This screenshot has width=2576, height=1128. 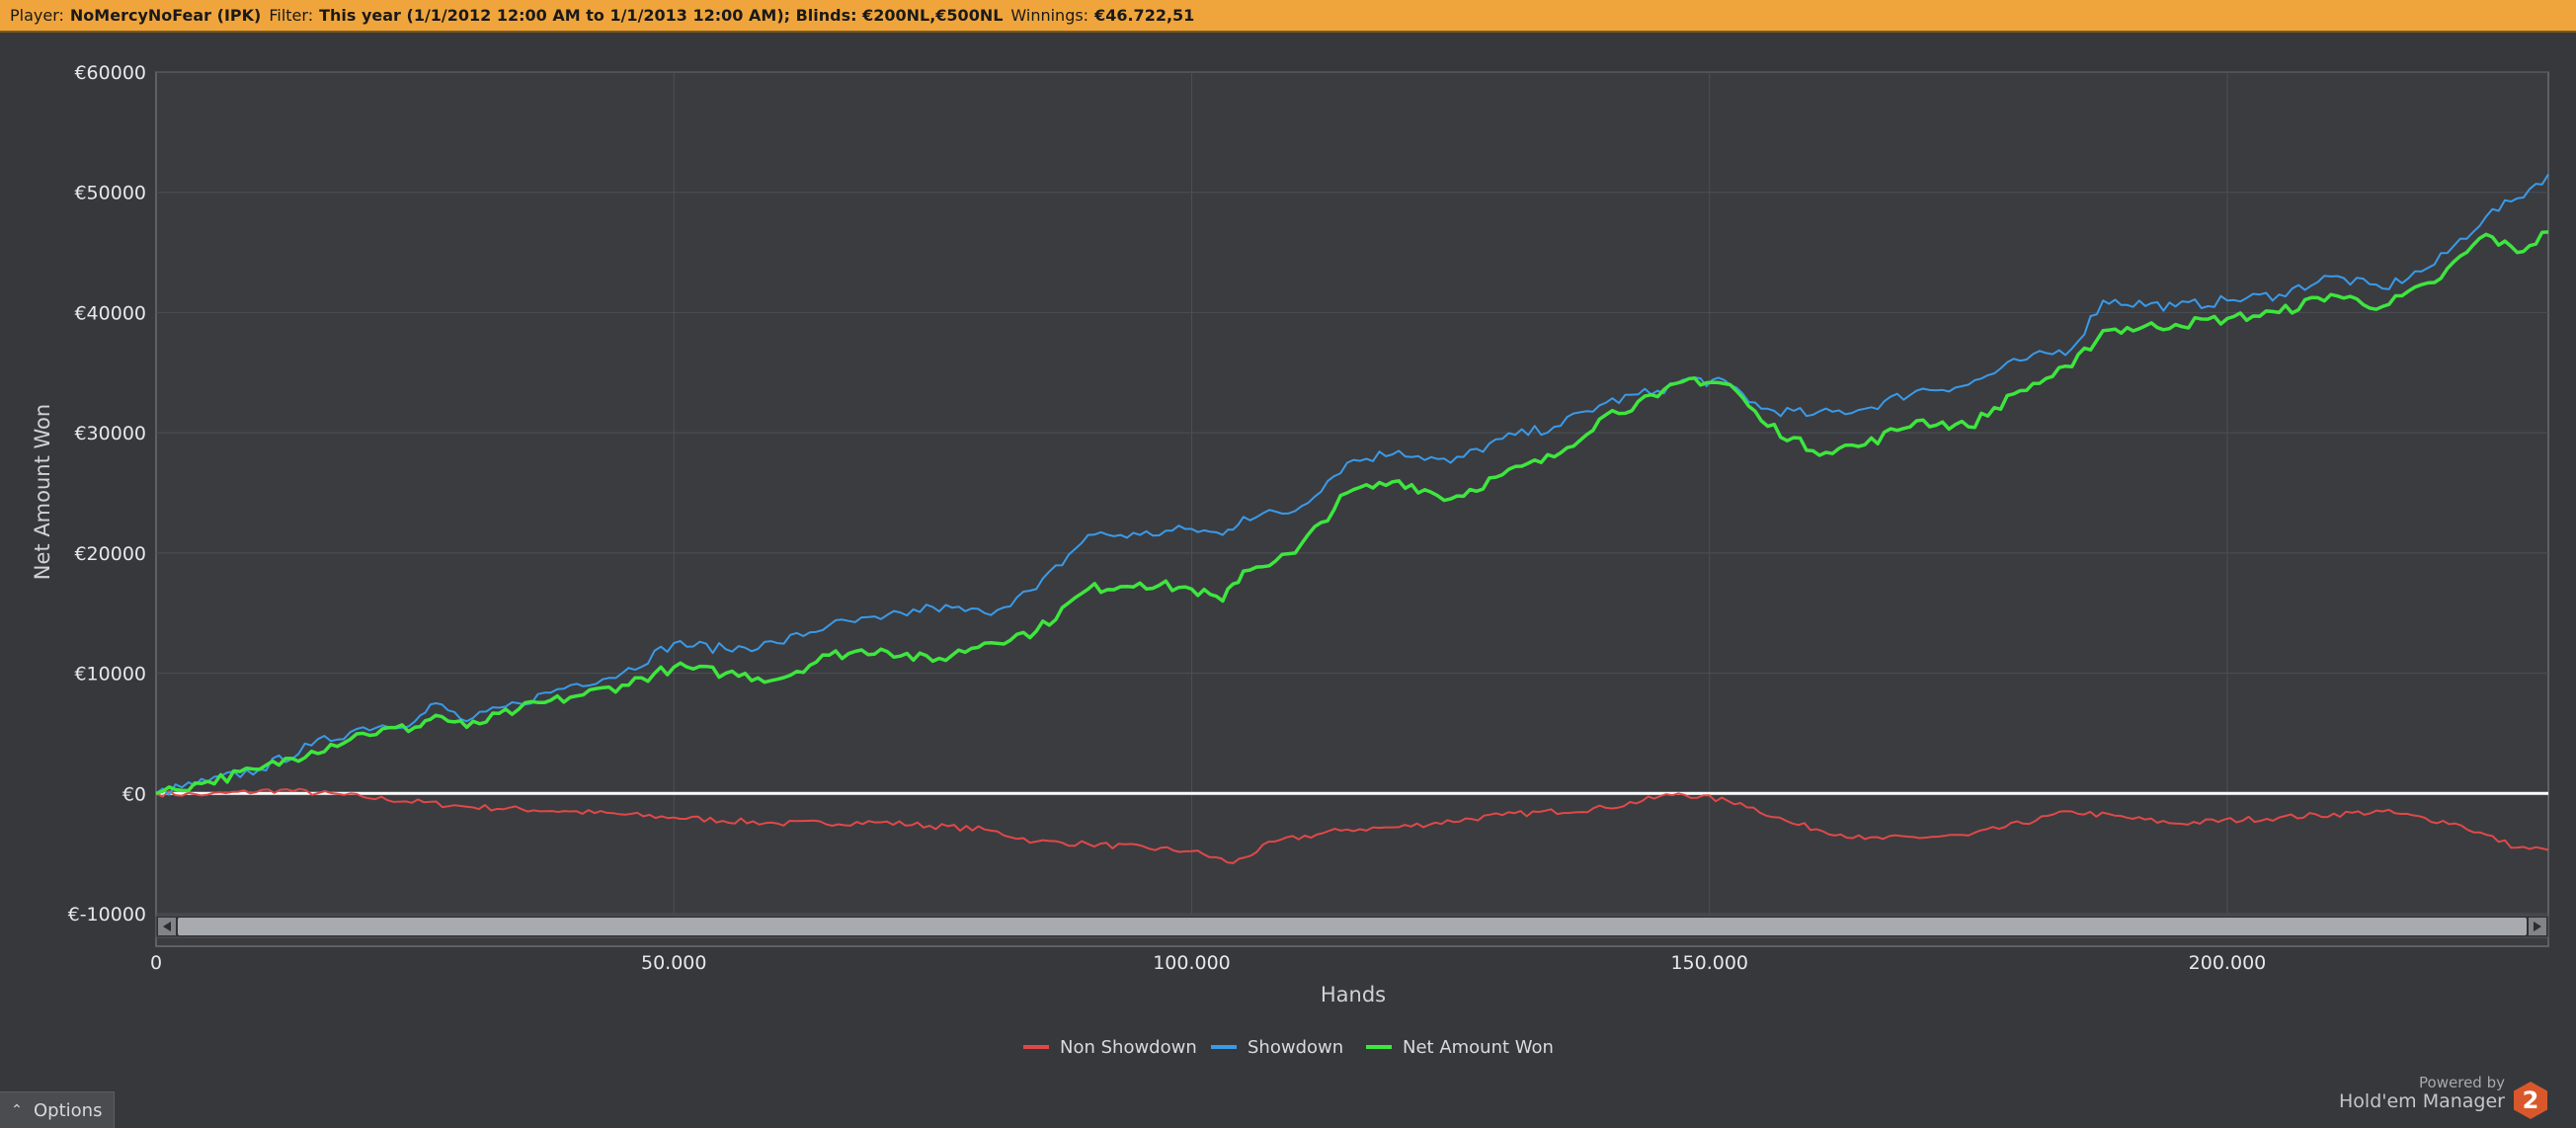 I want to click on options-button: ⌃ Options, so click(x=57, y=1110).